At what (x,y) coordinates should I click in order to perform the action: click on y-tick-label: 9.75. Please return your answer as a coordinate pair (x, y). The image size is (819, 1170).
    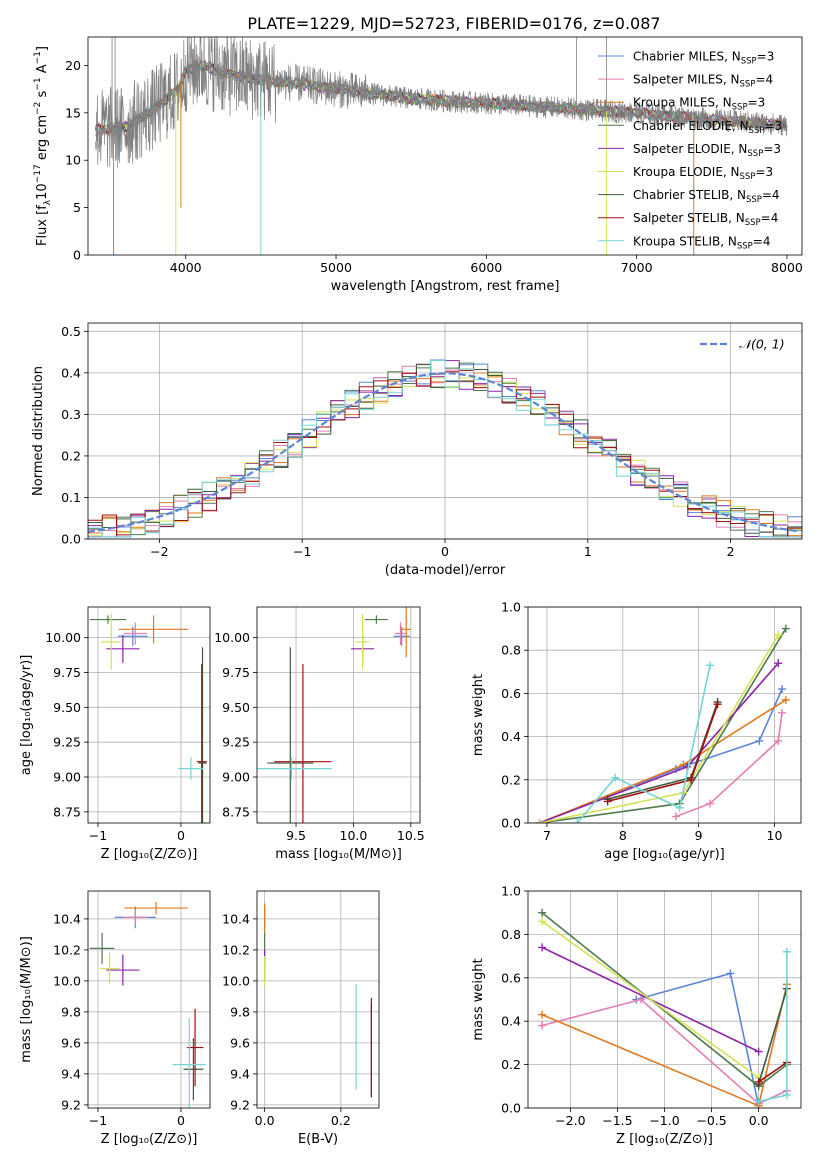
    Looking at the image, I should click on (67, 672).